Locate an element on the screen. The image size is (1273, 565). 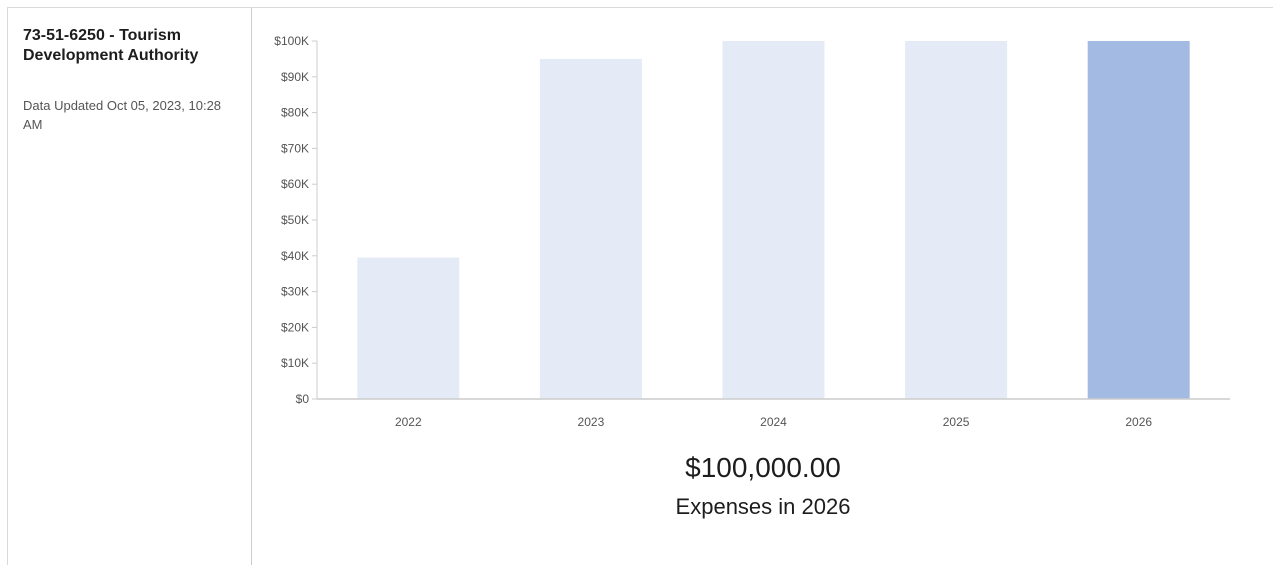
summary-value: $100,000.00 is located at coordinates (763, 467).